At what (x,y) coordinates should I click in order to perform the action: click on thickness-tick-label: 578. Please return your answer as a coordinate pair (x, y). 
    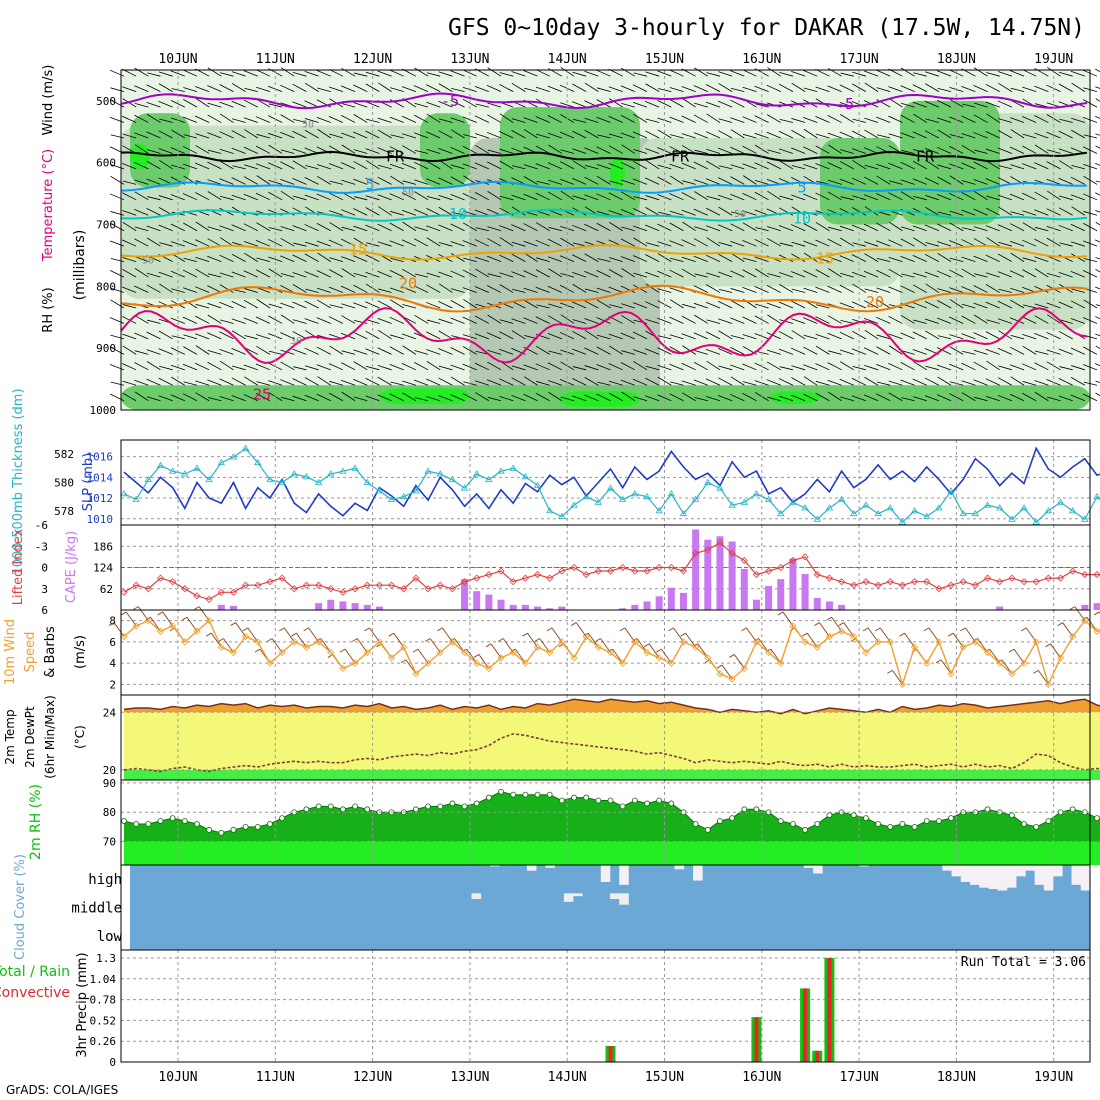
    Looking at the image, I should click on (64, 511).